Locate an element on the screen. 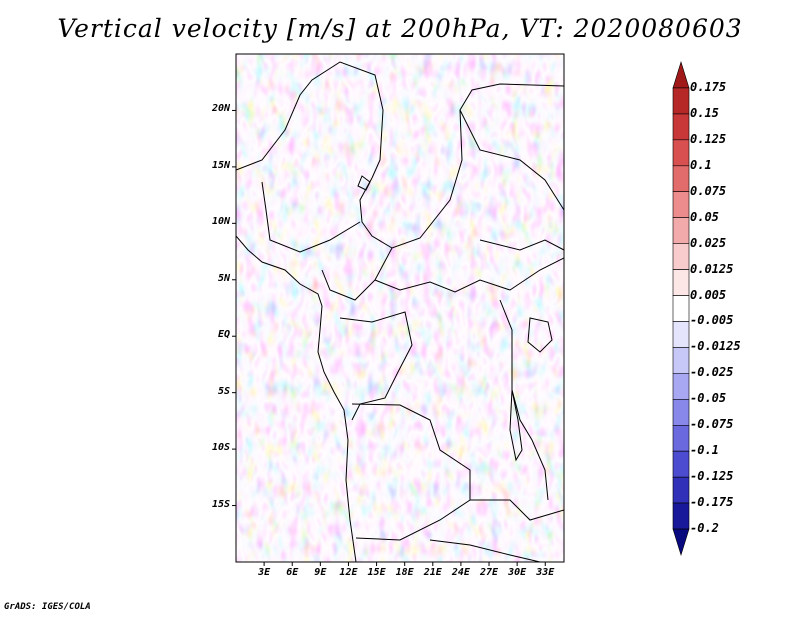  colorbar-label: -0.025 is located at coordinates (712, 372).